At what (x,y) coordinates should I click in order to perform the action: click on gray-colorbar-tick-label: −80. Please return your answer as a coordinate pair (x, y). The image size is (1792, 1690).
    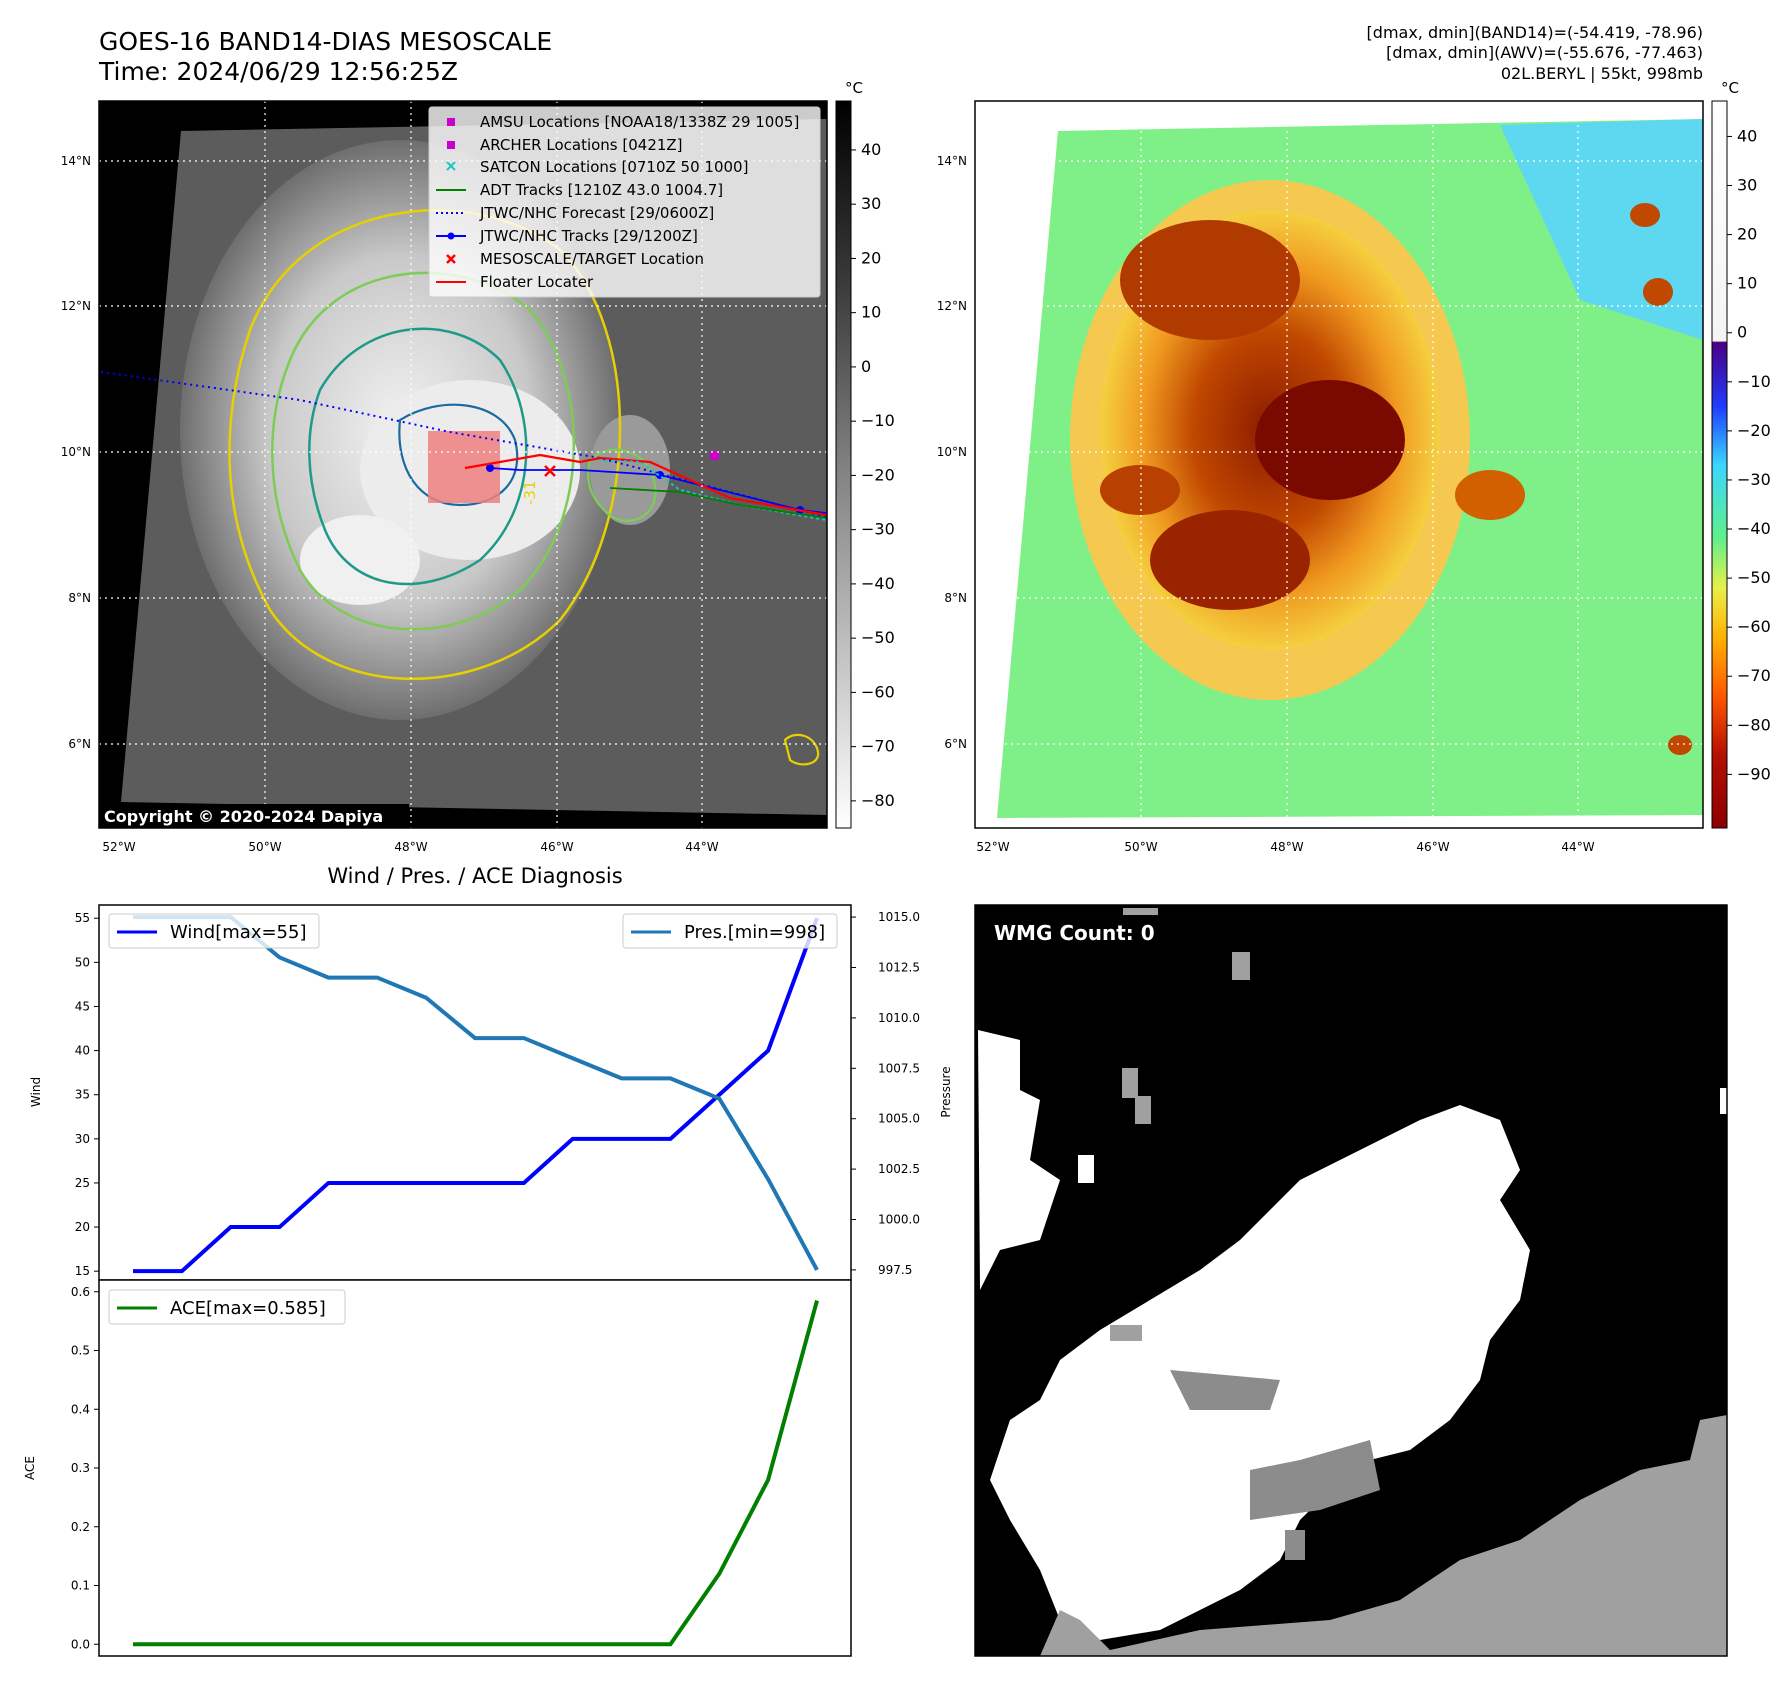
    Looking at the image, I should click on (878, 800).